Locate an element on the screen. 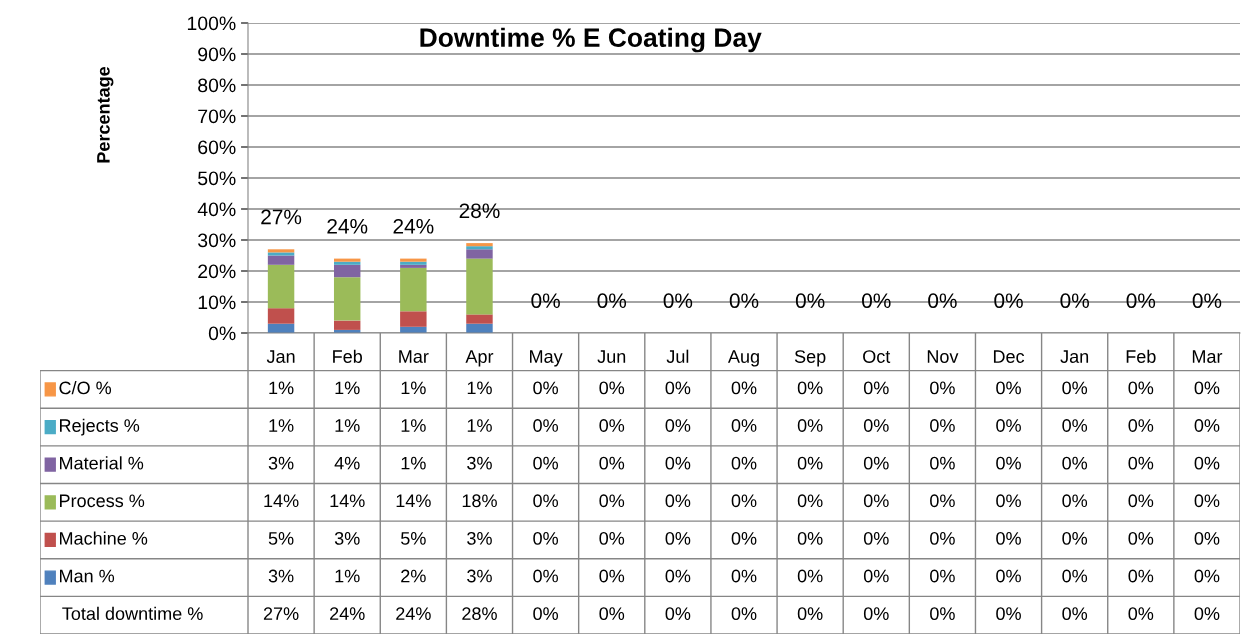 Image resolution: width=1253 pixels, height=634 pixels. text: Total downtime % is located at coordinates (132, 613).